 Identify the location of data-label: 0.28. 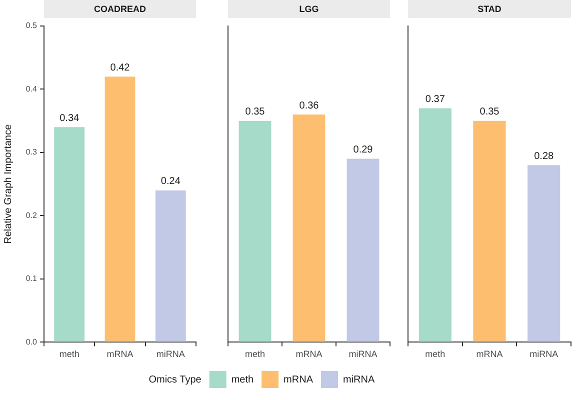
(544, 156).